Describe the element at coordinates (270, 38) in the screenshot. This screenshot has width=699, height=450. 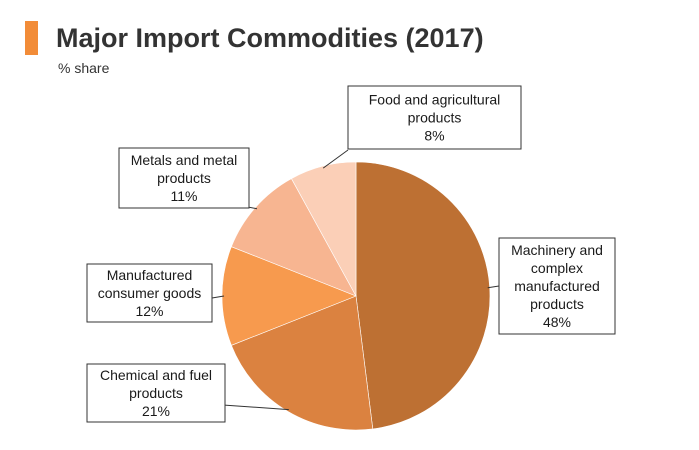
I see `chart-title: Major Import Commodities (2017)` at that location.